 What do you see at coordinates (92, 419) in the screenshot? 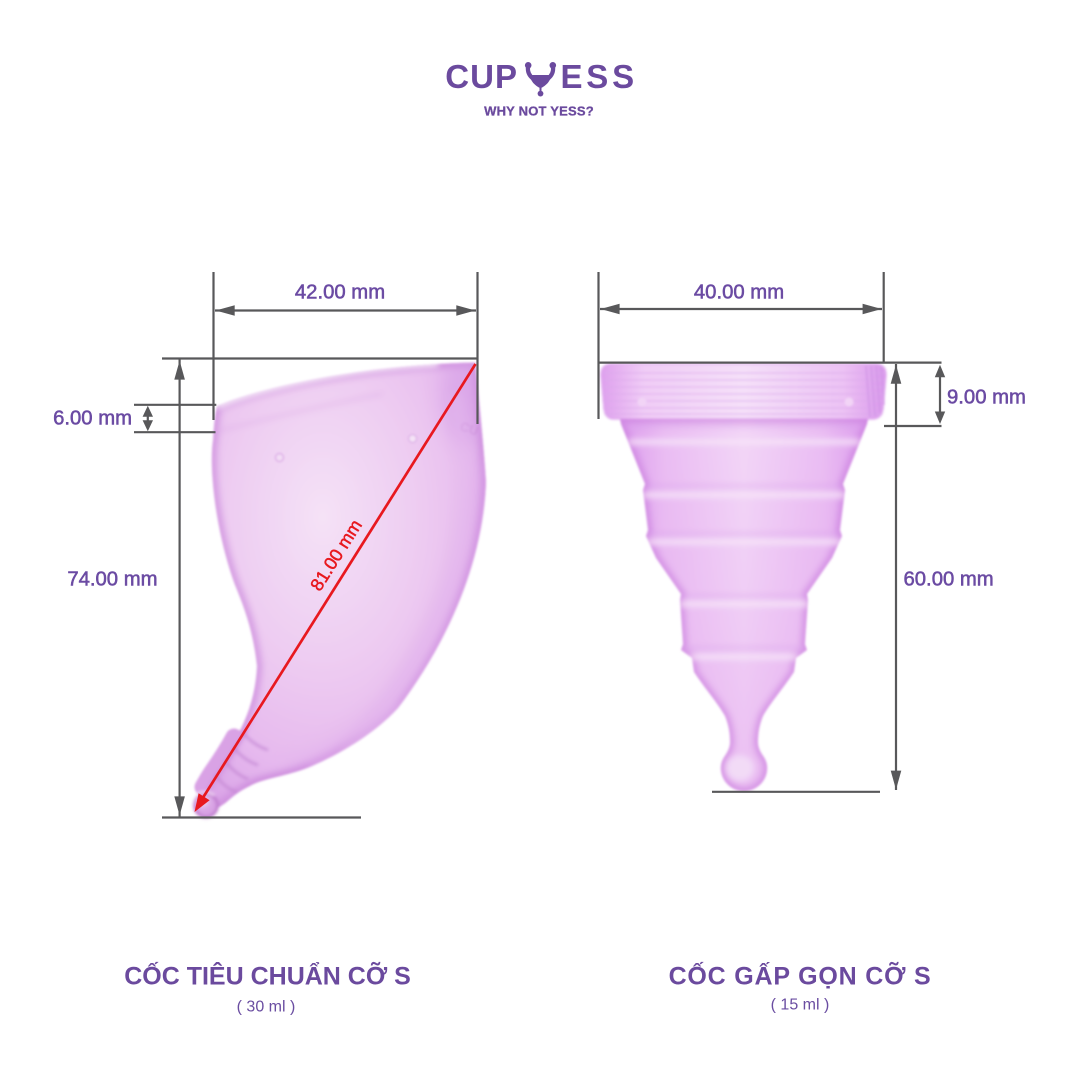
I see `svg-text: 6.00 mm` at bounding box center [92, 419].